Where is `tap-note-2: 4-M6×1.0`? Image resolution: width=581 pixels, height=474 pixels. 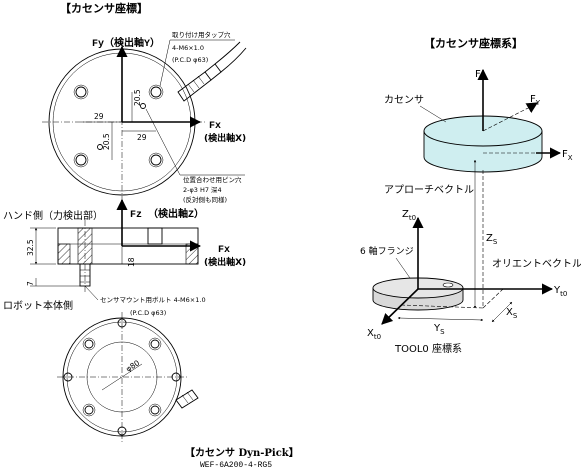 tap-note-2: 4-M6×1.0 is located at coordinates (188, 48).